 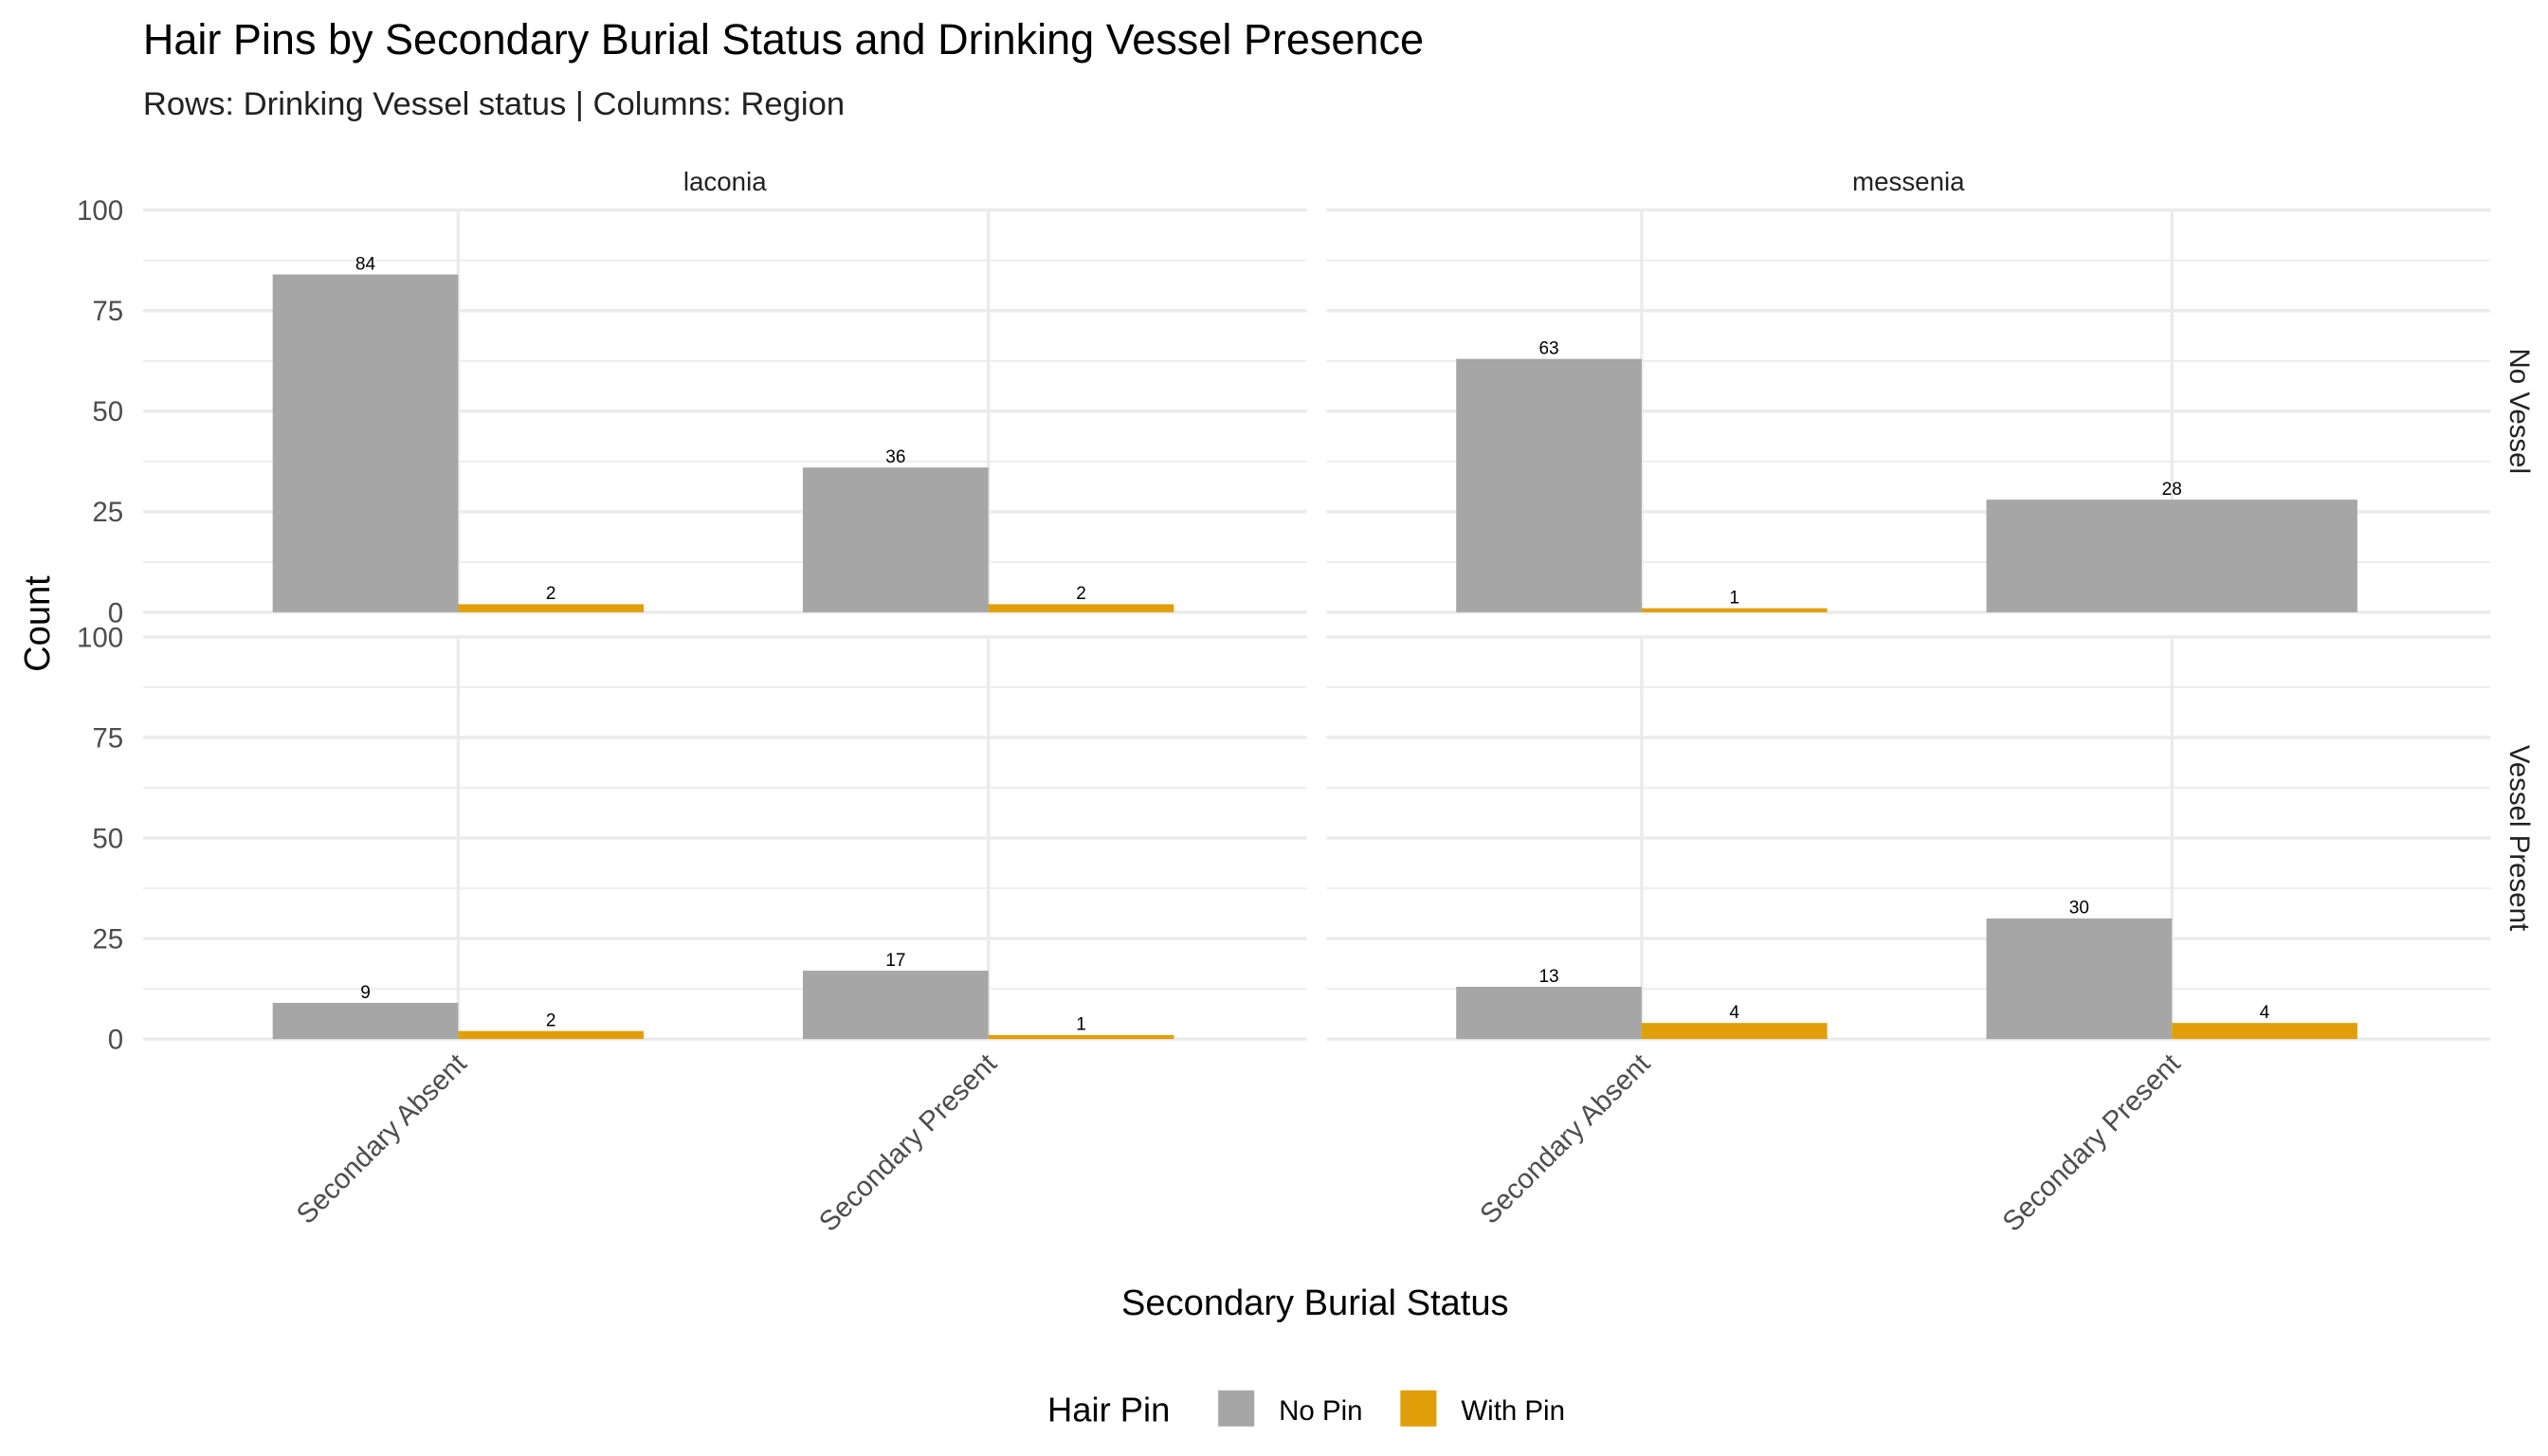 What do you see at coordinates (2519, 411) in the screenshot?
I see `row-strip-label: No Vessel` at bounding box center [2519, 411].